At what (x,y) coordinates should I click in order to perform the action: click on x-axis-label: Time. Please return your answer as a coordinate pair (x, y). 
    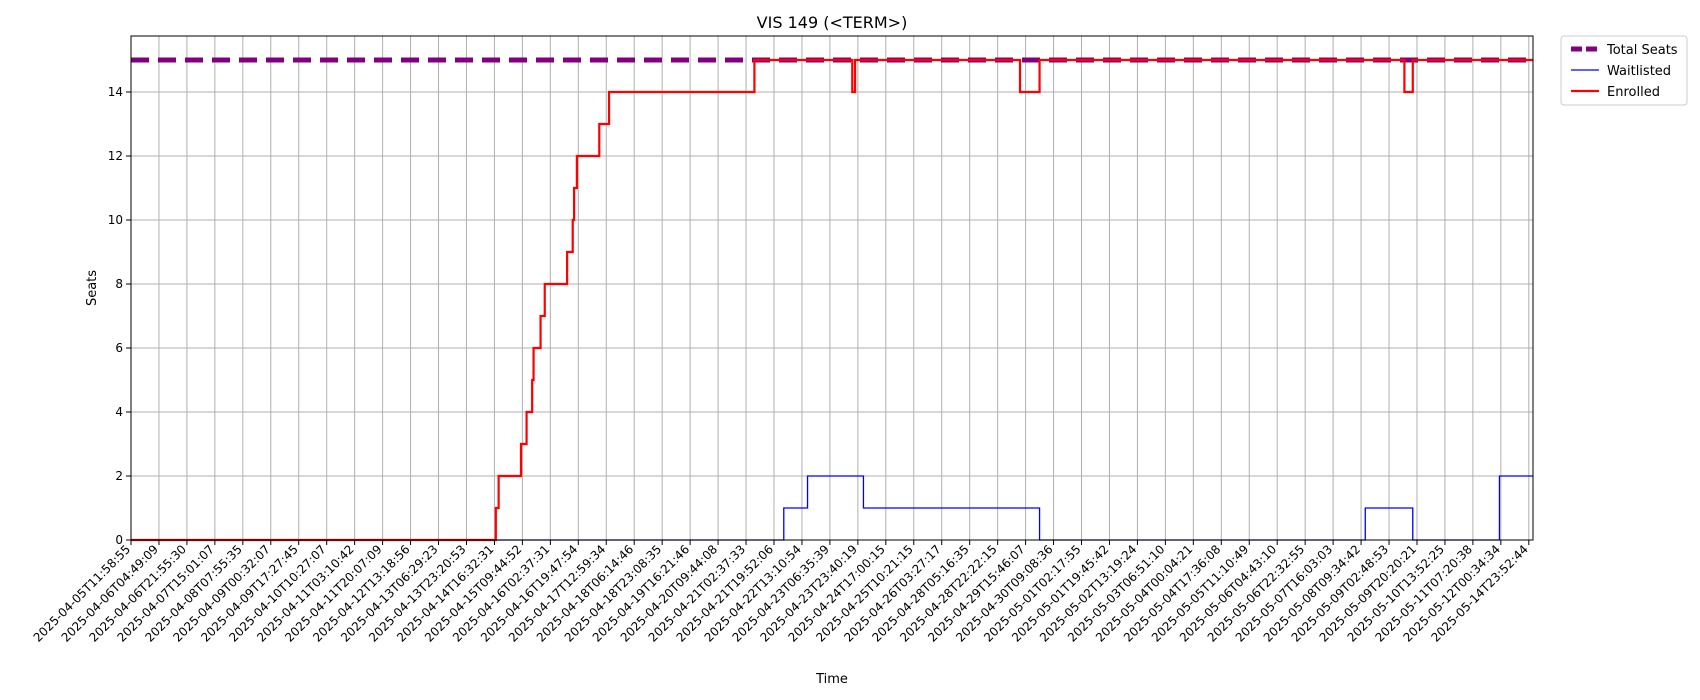
    Looking at the image, I should click on (831, 679).